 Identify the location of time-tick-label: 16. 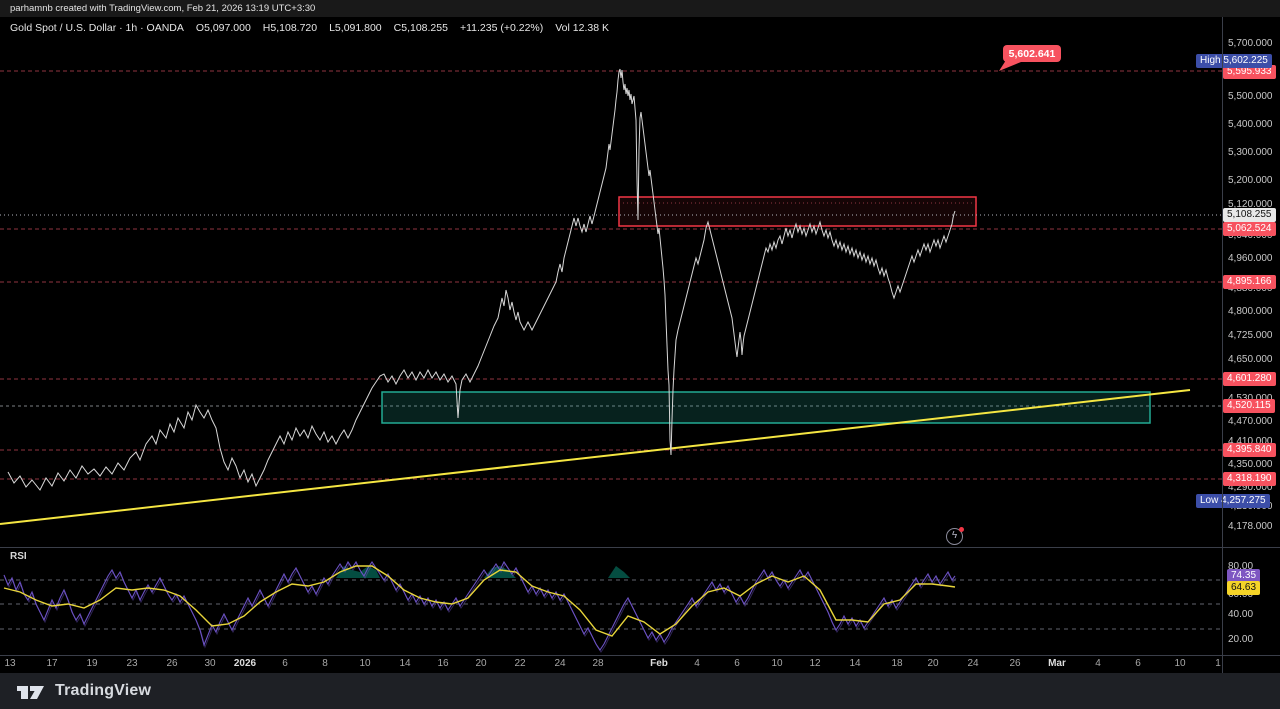
(443, 663).